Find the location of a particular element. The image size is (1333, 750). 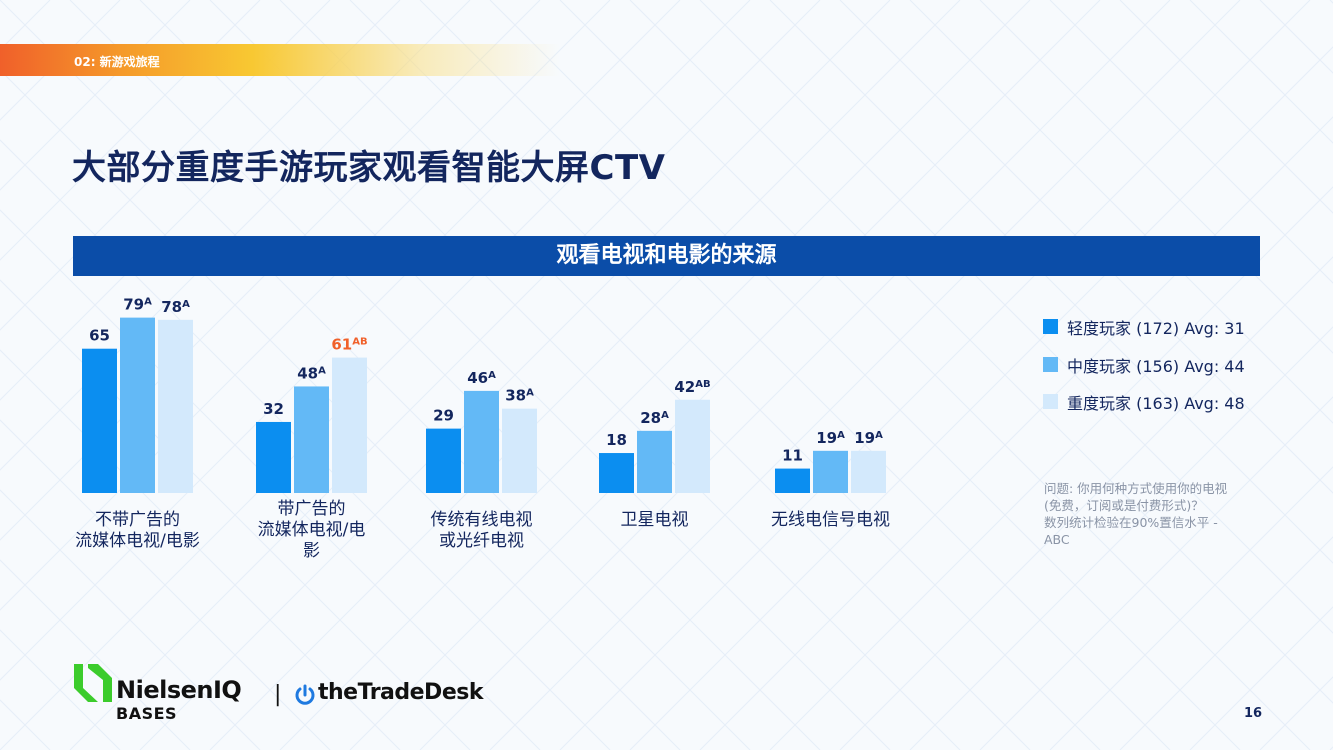

bar-value-label: 18 is located at coordinates (616, 440).